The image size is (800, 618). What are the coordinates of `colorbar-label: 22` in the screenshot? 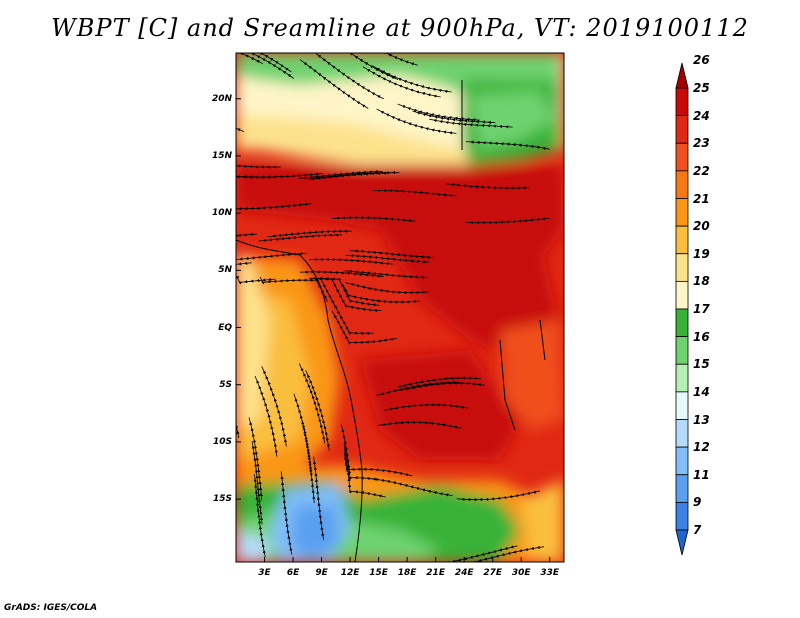 It's located at (701, 170).